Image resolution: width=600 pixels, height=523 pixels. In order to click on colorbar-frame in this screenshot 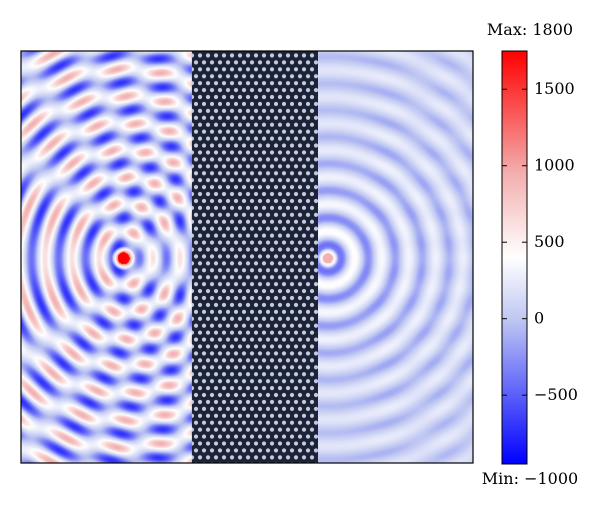, I will do `click(514, 257)`.